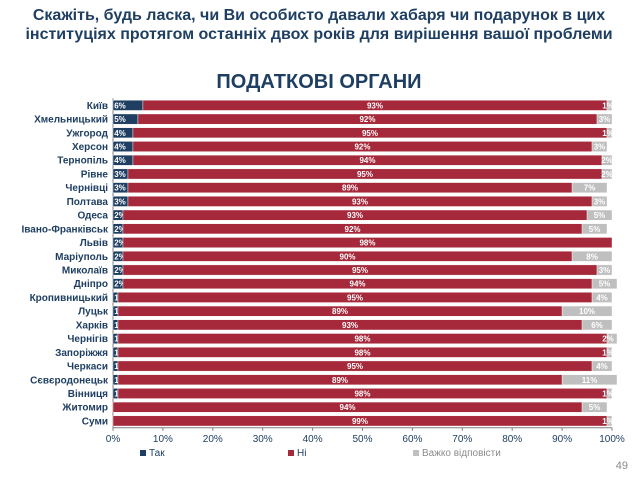 The image size is (638, 479). I want to click on data-label: 10%, so click(587, 311).